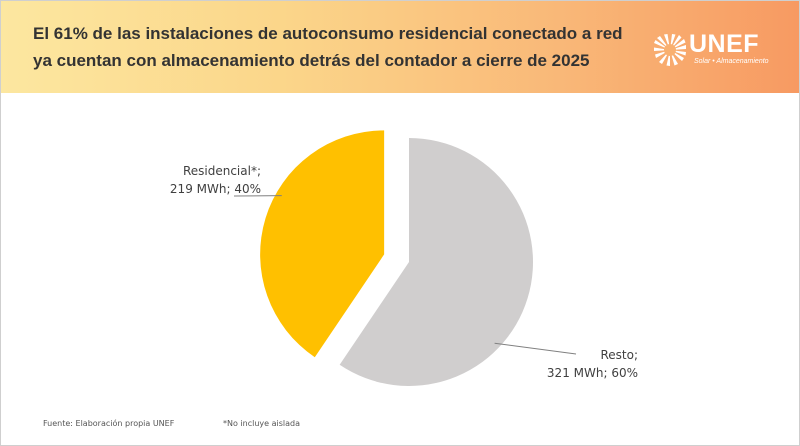  What do you see at coordinates (262, 423) in the screenshot?
I see `footnote: *No incluye aislada` at bounding box center [262, 423].